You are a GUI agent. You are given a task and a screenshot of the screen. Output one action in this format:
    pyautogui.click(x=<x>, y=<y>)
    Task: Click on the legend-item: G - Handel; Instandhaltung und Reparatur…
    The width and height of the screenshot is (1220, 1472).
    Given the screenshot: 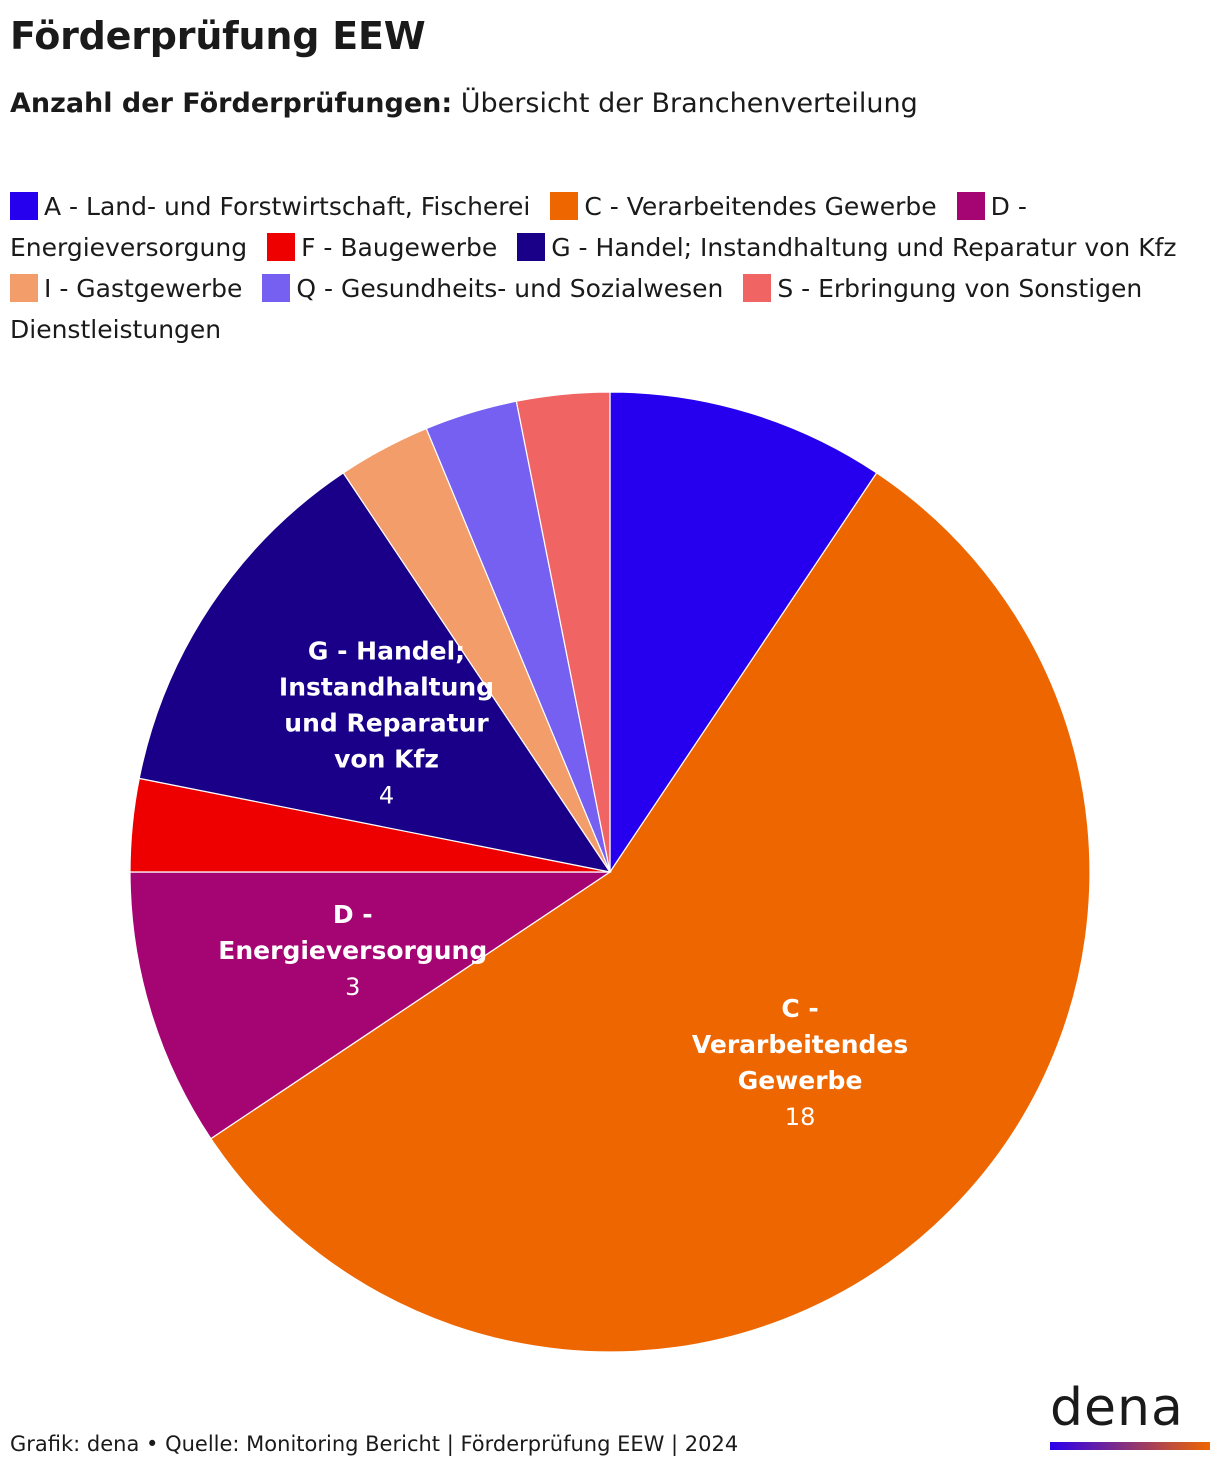 What is the action you would take?
    pyautogui.click(x=847, y=247)
    